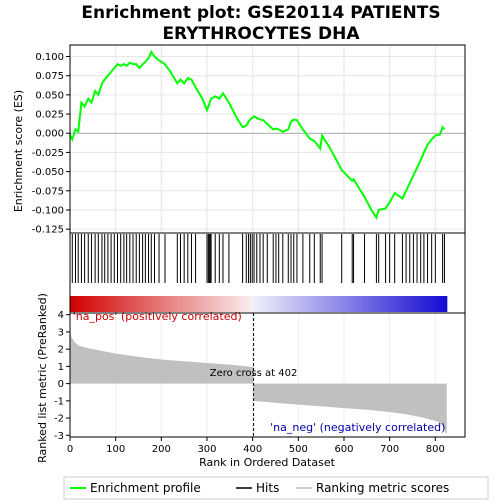 The width and height of the screenshot is (500, 504). I want to click on x-tick-label: 200, so click(161, 449).